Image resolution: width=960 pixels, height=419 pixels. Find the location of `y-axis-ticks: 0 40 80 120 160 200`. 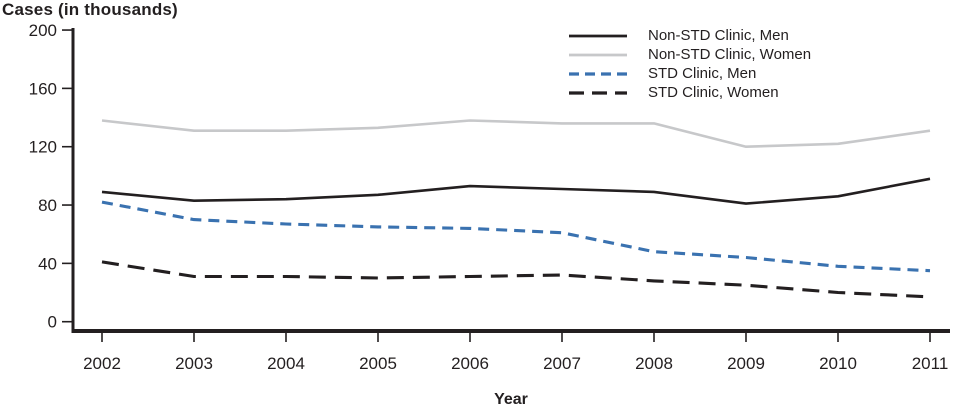

y-axis-ticks: 0 40 80 120 160 200 is located at coordinates (50, 176).